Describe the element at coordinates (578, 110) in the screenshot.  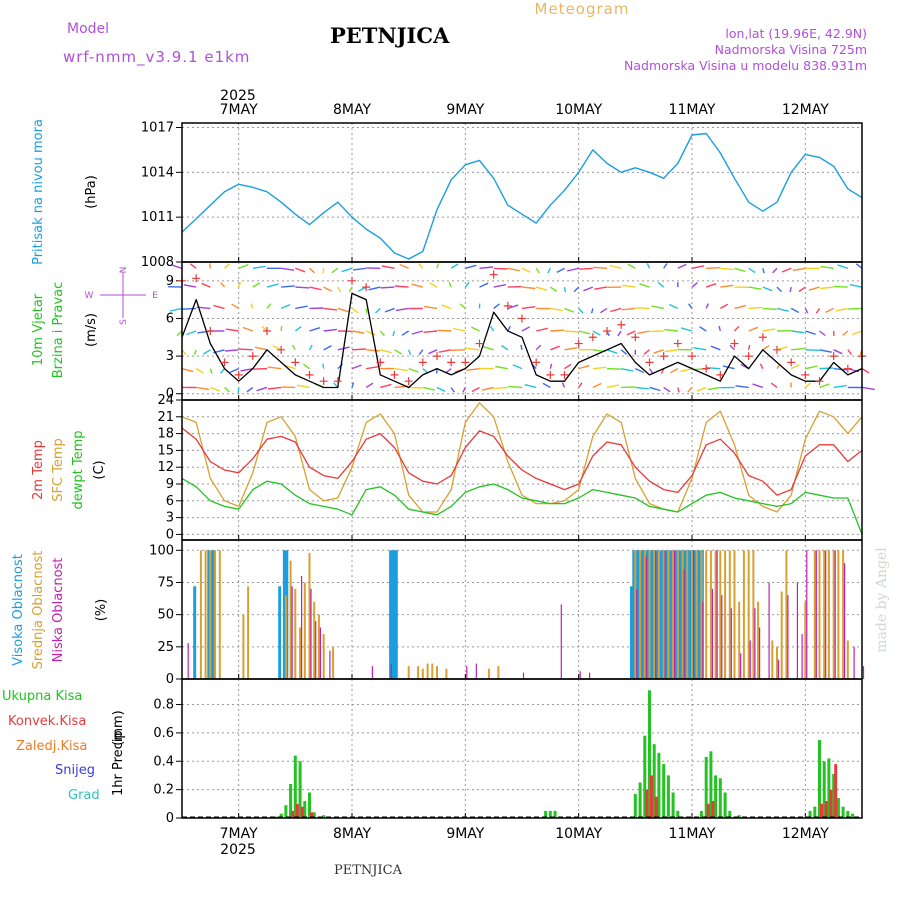
I see `top-day-label: 10MAY` at that location.